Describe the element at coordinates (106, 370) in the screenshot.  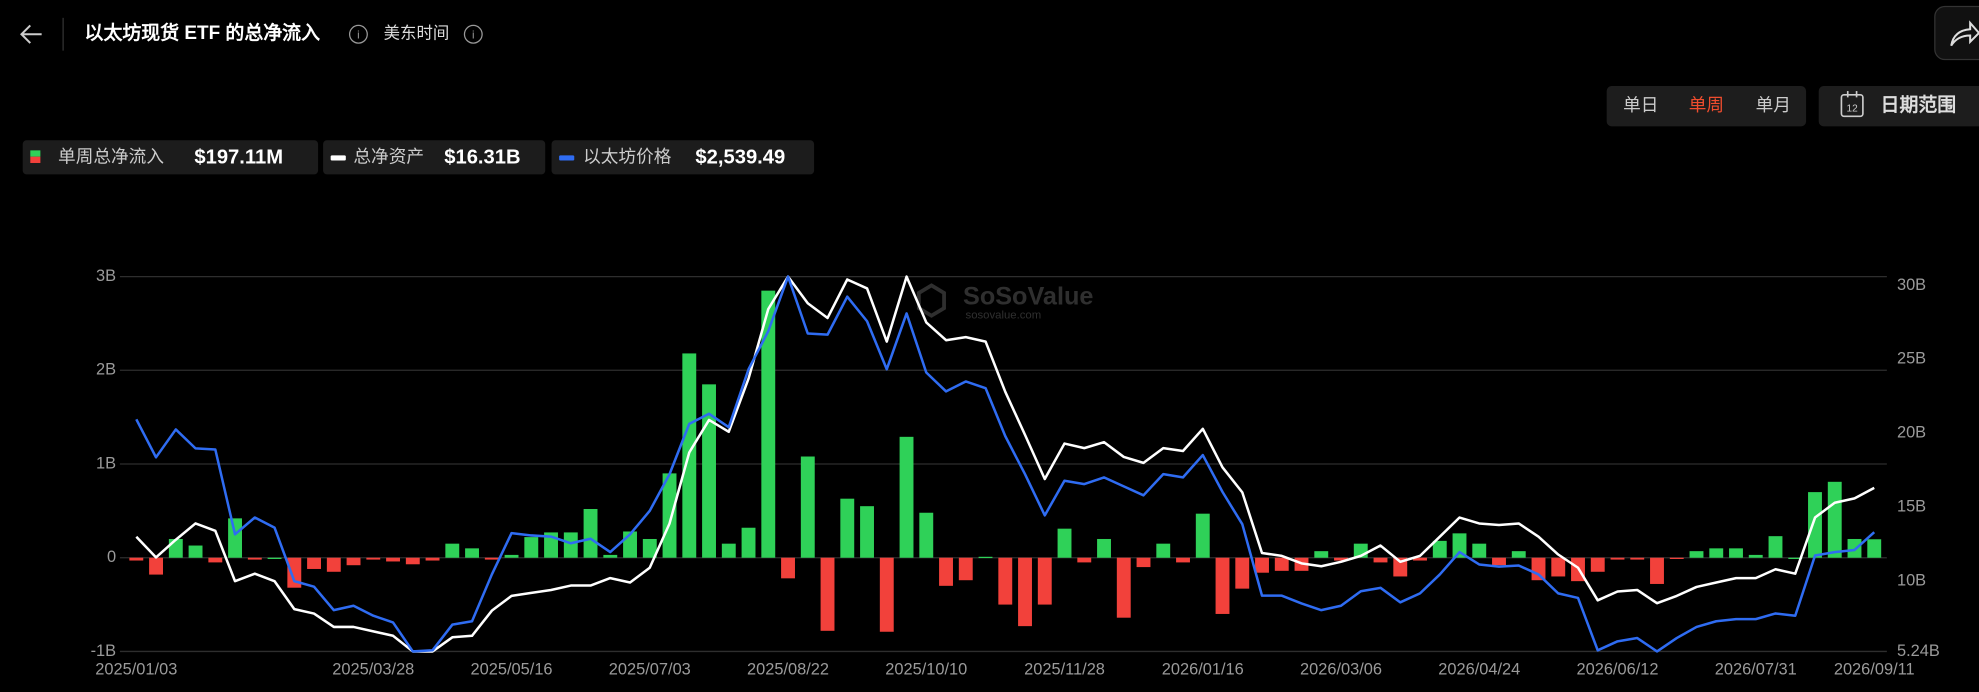
I see `y-tick-label: 2B` at that location.